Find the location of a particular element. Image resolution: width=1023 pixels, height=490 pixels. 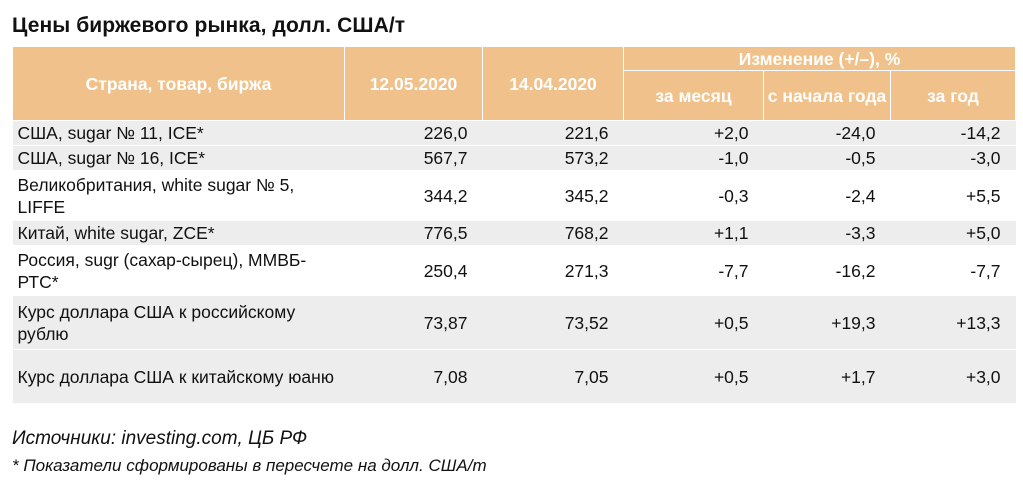

header-change-ytd: с начала года is located at coordinates (827, 95).